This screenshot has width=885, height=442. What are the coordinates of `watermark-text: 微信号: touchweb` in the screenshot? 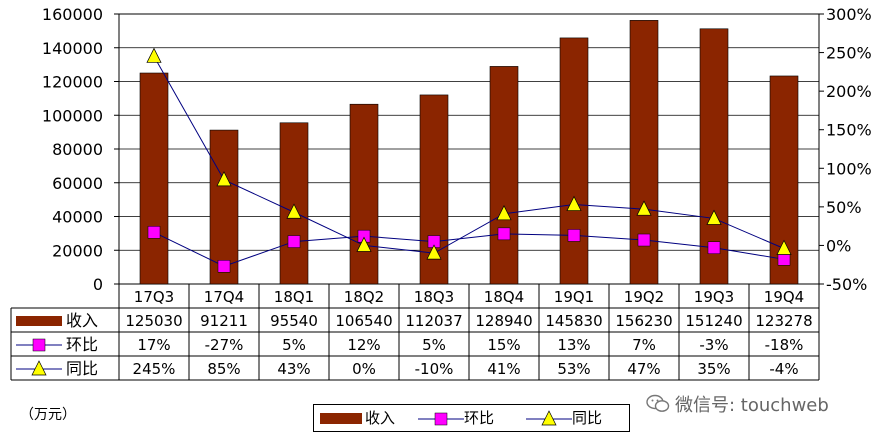 It's located at (752, 405).